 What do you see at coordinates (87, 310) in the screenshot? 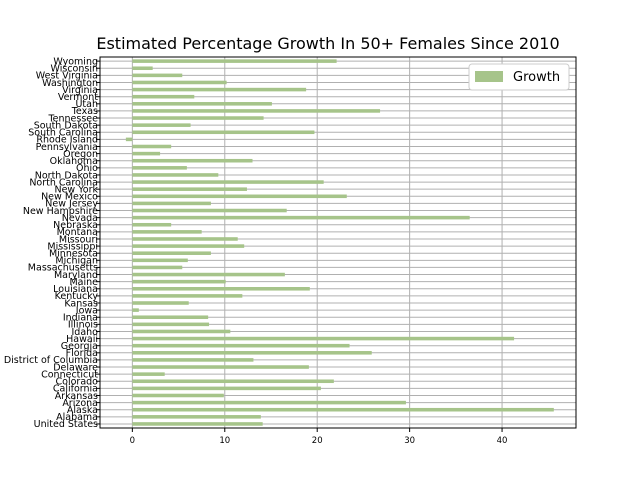
I see `y-tick-label: Iowa` at bounding box center [87, 310].